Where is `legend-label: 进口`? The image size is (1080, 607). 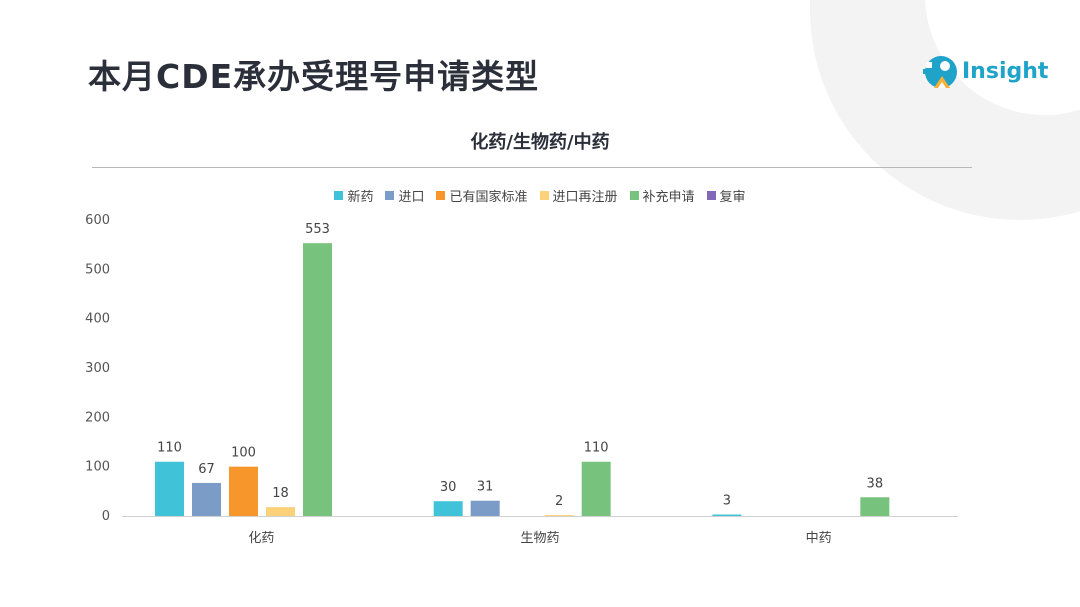 legend-label: 进口 is located at coordinates (411, 197).